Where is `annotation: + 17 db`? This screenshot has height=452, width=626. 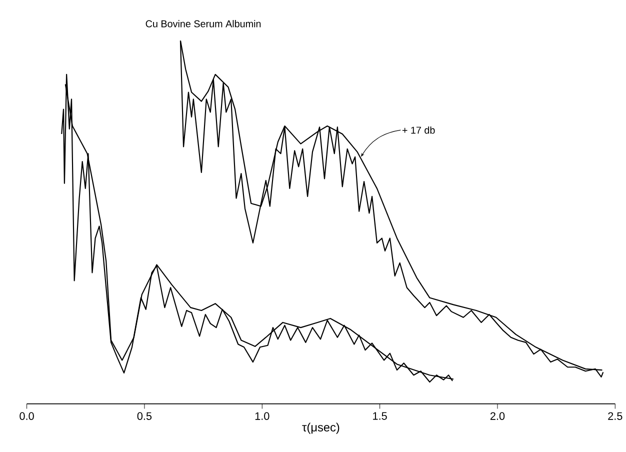 annotation: + 17 db is located at coordinates (418, 130).